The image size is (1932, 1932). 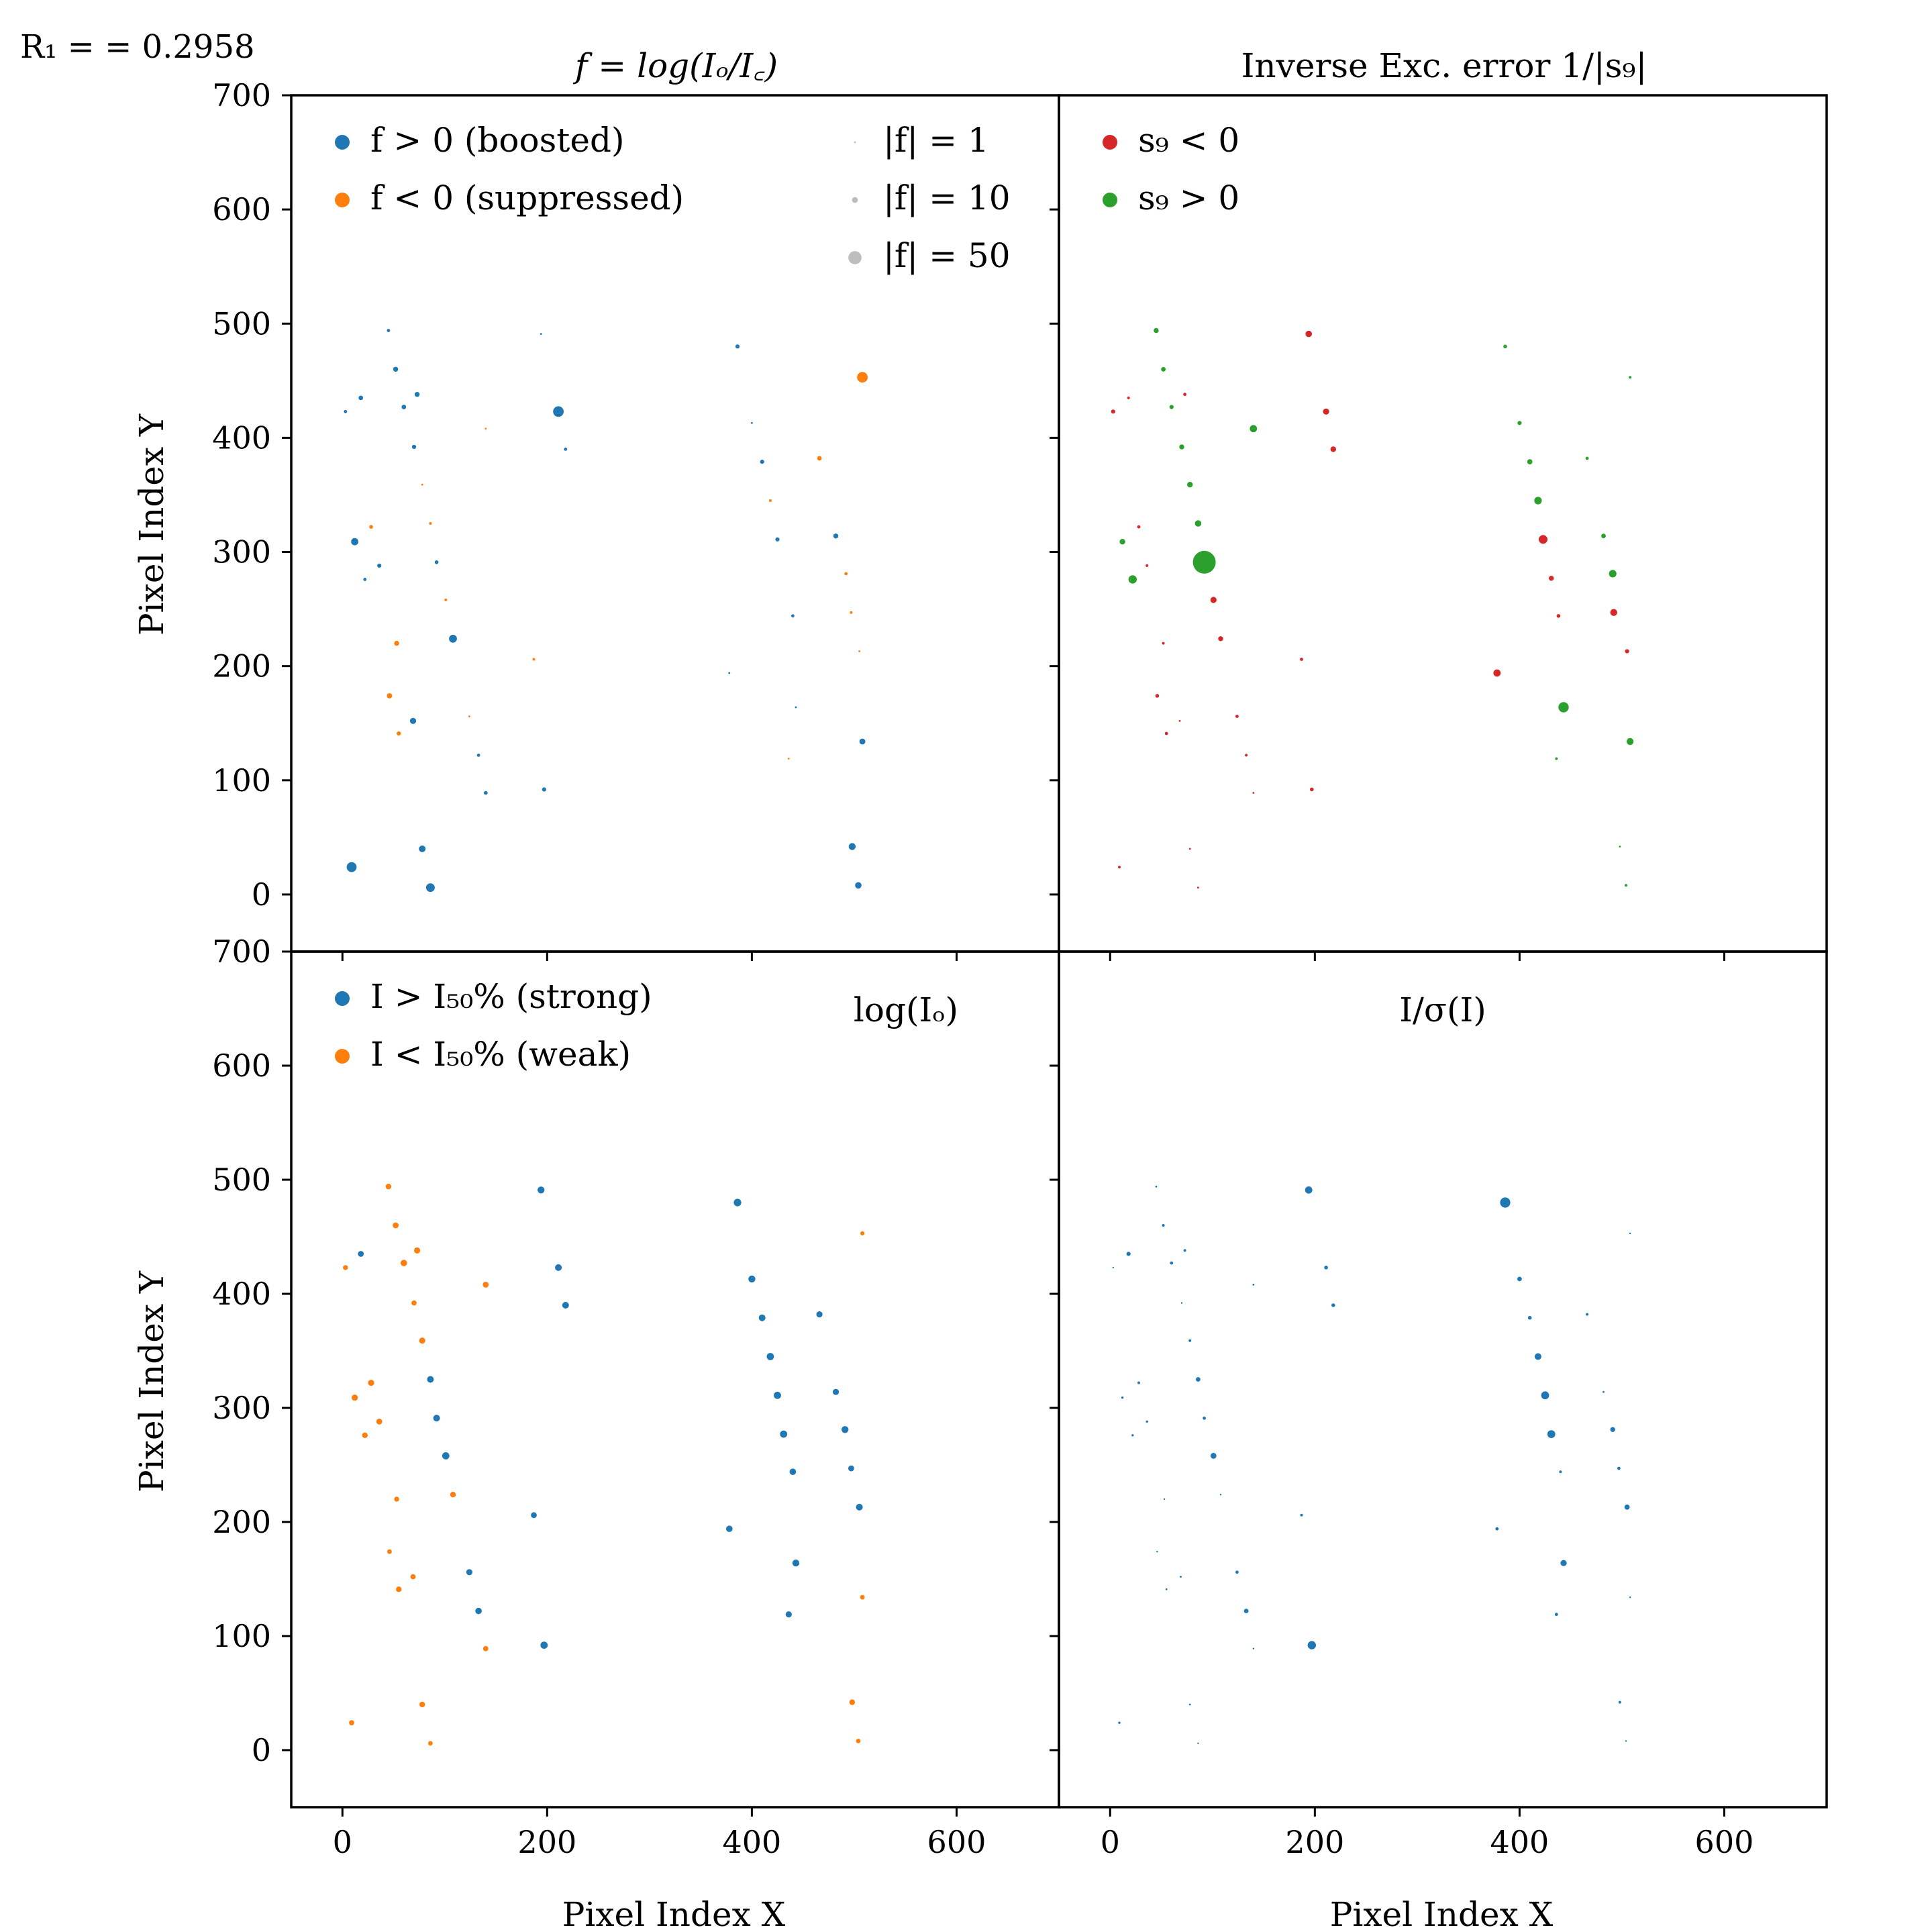 I want to click on y-axis-label-top: Pixel Index Y, so click(x=152, y=524).